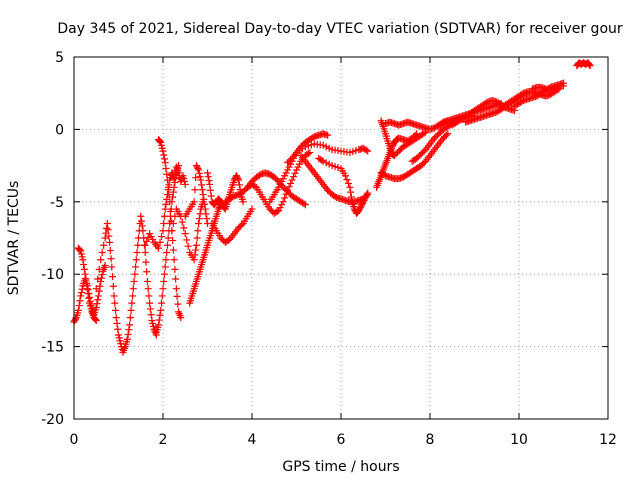  I want to click on x-tick-label: 12, so click(608, 440).